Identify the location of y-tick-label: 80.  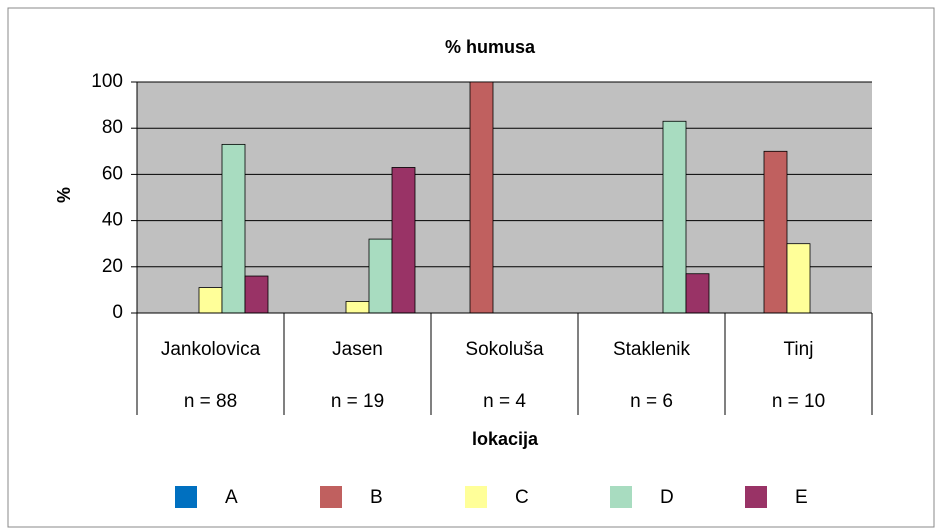
(112, 127).